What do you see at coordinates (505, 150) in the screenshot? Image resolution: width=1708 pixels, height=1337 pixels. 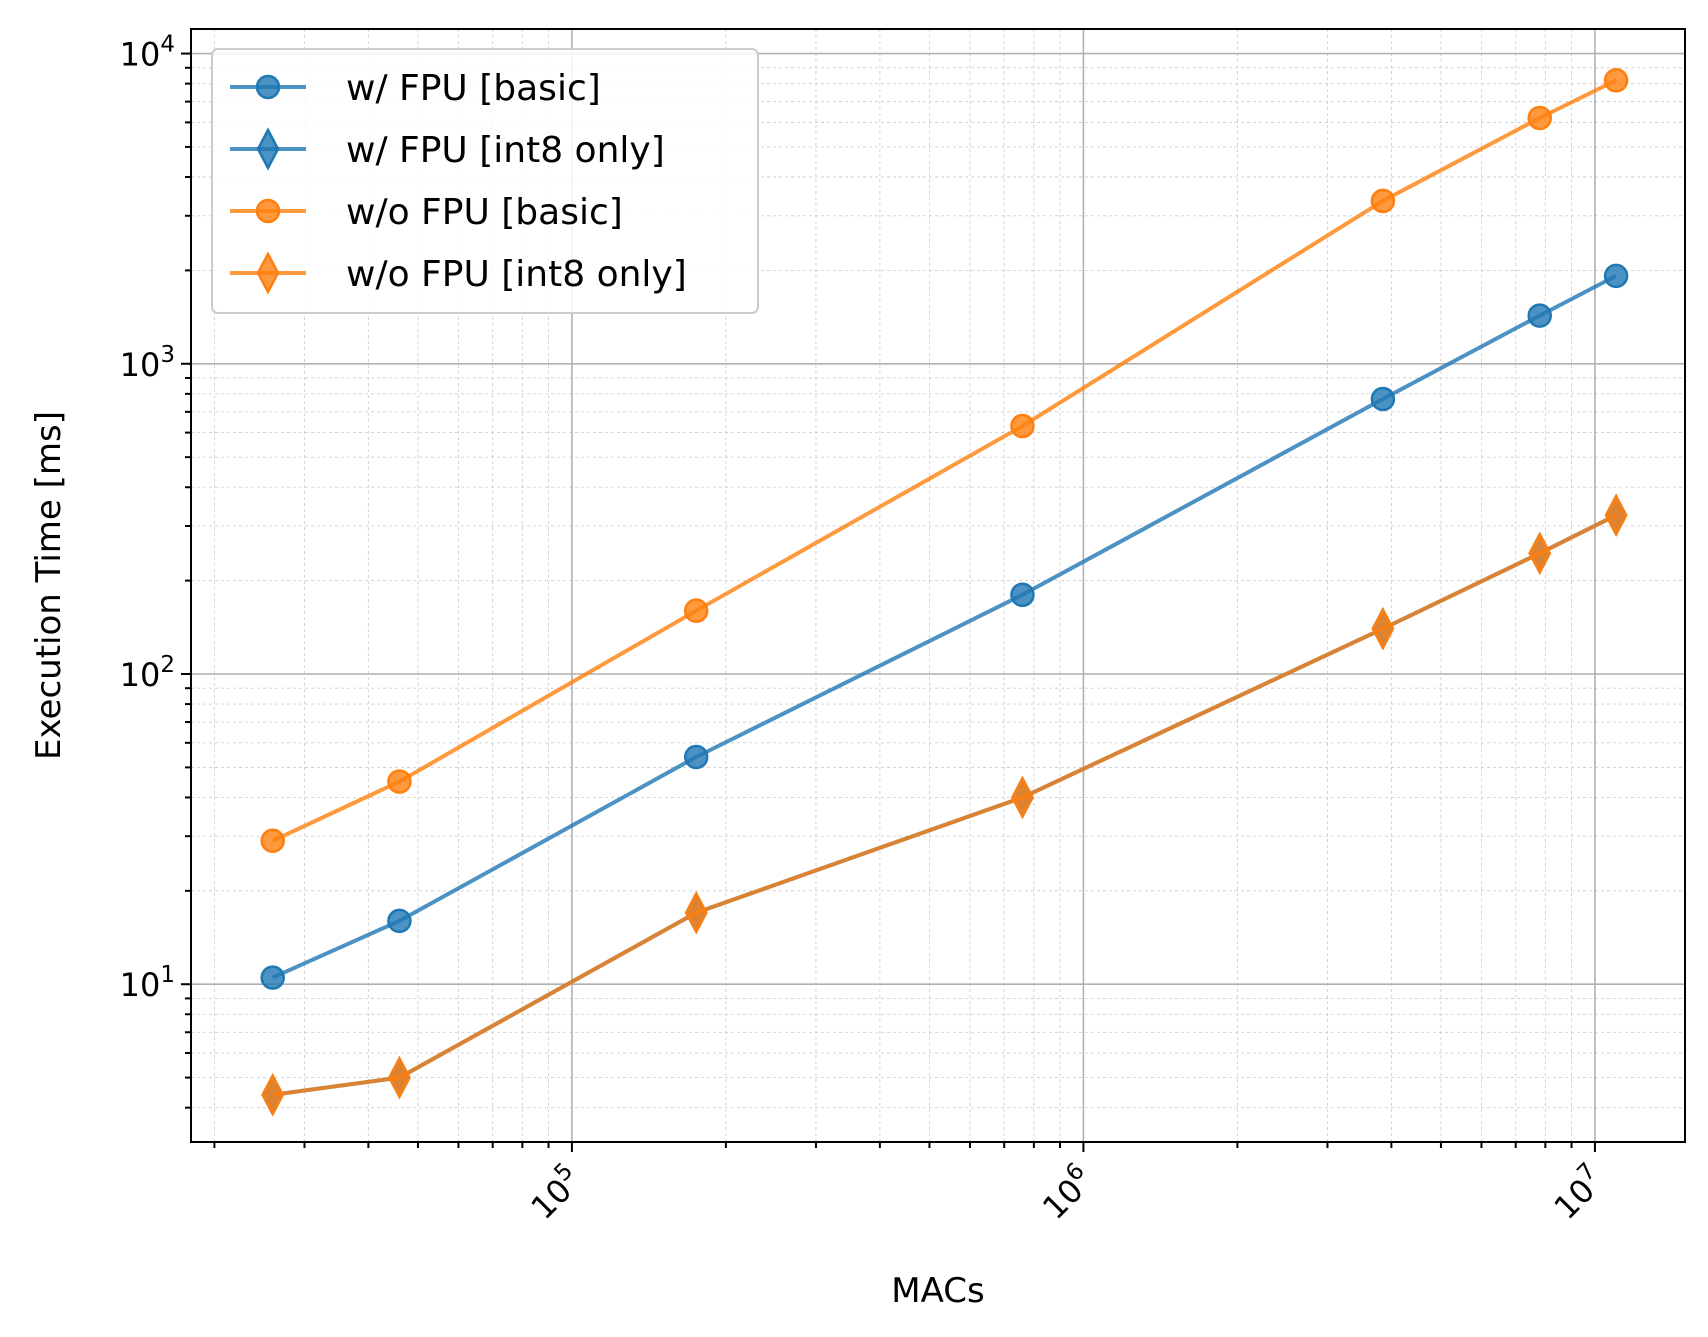 I see `legend-label: w/ FPU [int8 only]` at bounding box center [505, 150].